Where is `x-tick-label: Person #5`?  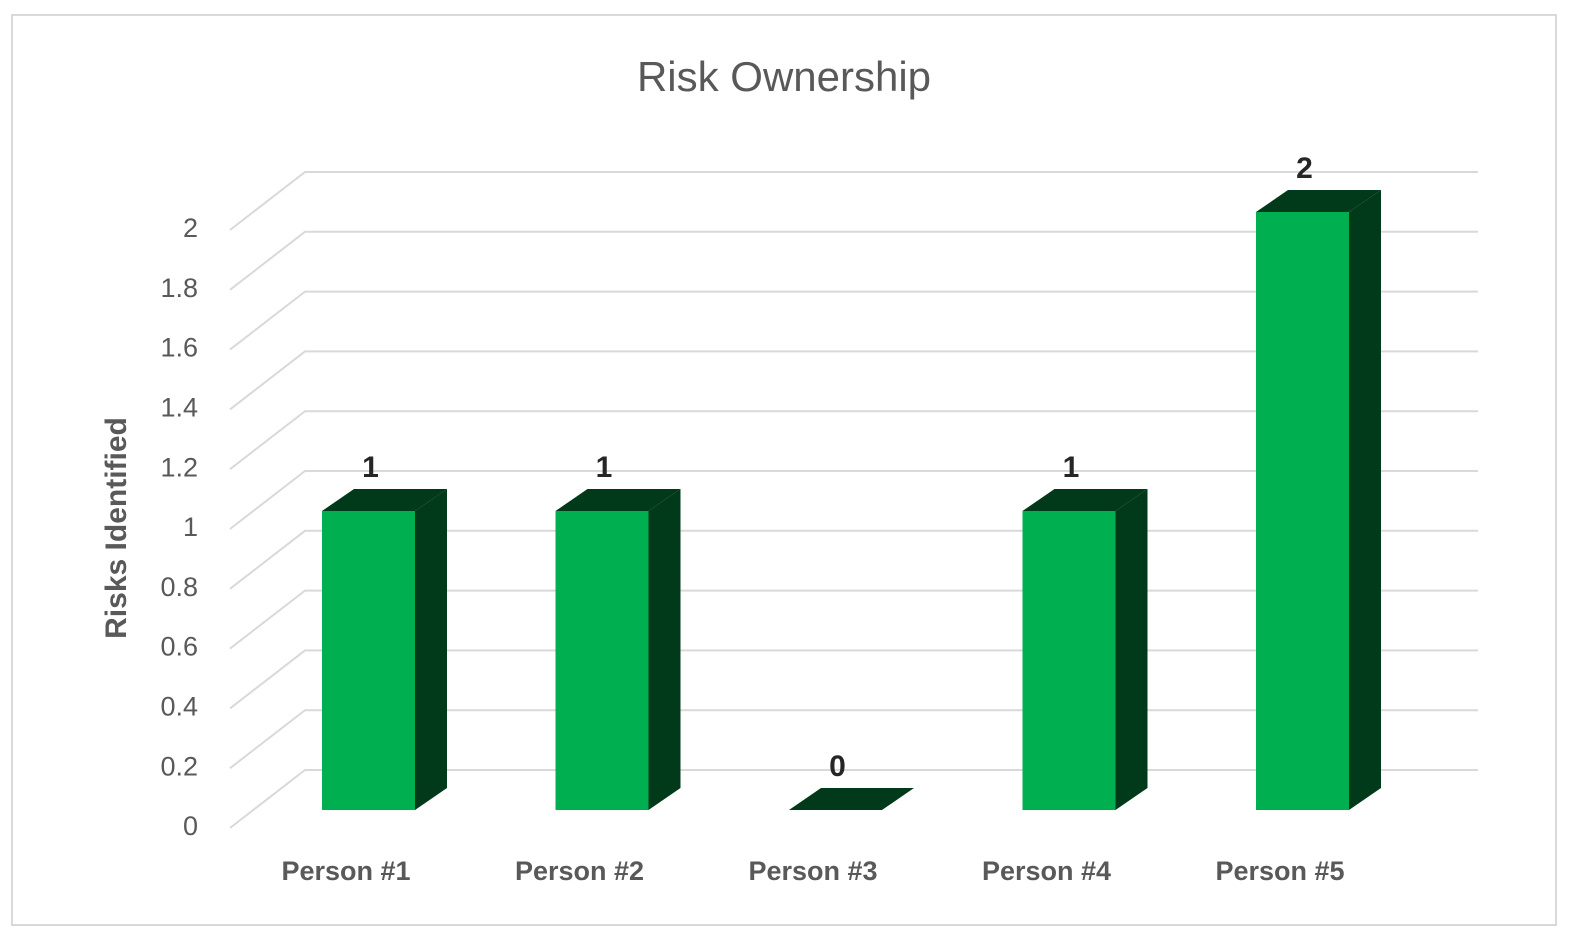 x-tick-label: Person #5 is located at coordinates (1279, 871).